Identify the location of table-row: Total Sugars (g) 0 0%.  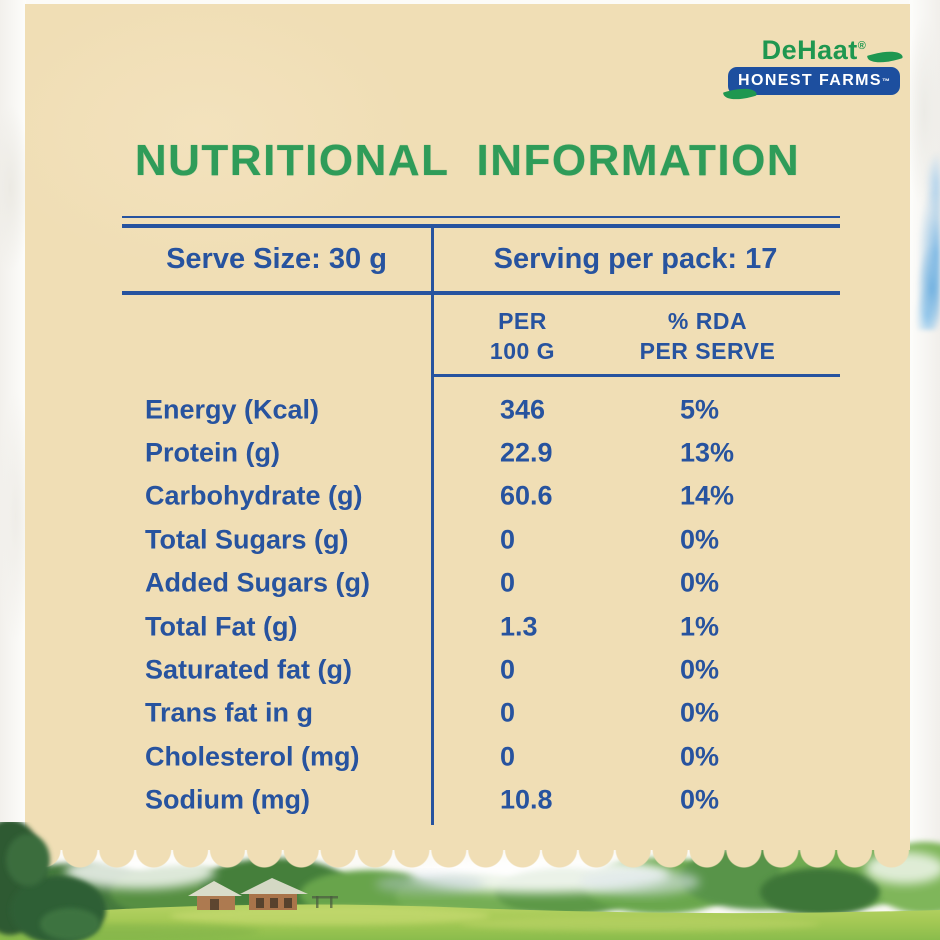
(481, 539).